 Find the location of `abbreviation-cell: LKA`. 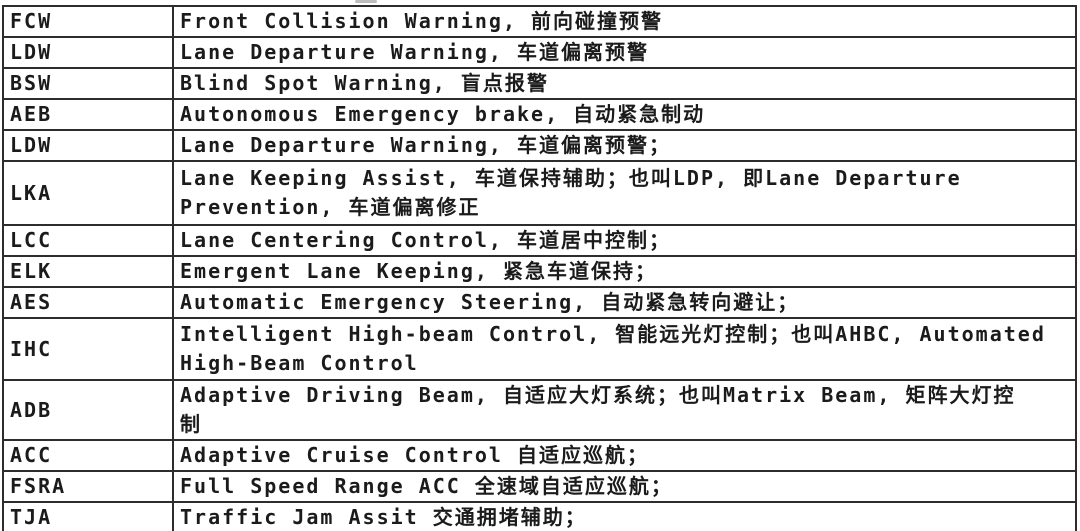

abbreviation-cell: LKA is located at coordinates (88, 193).